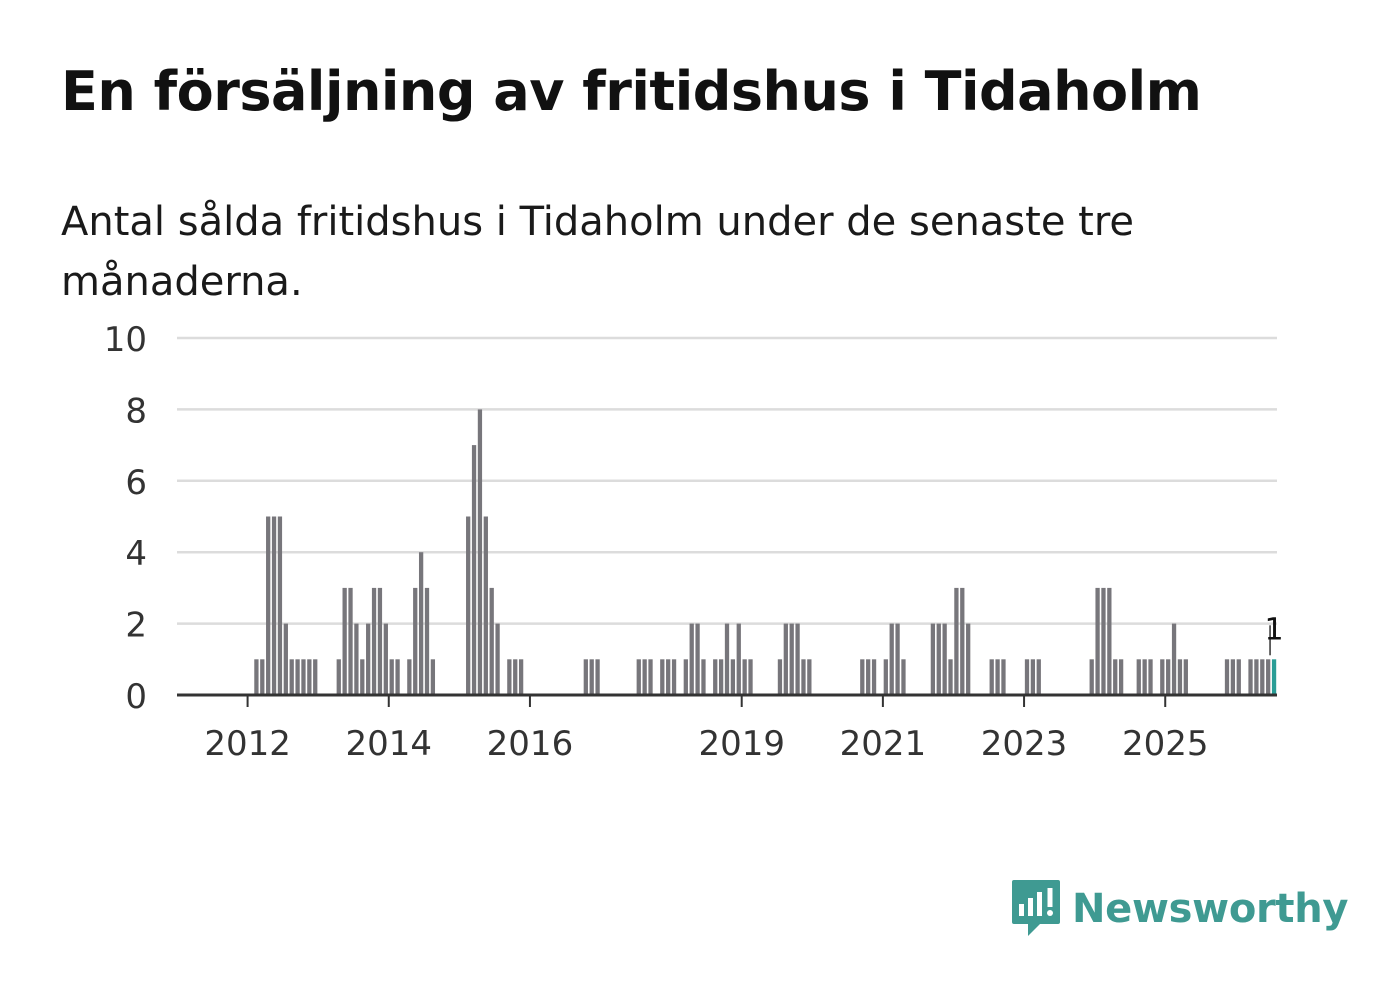 The image size is (1382, 999). I want to click on x-axis: 2012 2014 2016 2019 2021 2023 2025, so click(727, 728).